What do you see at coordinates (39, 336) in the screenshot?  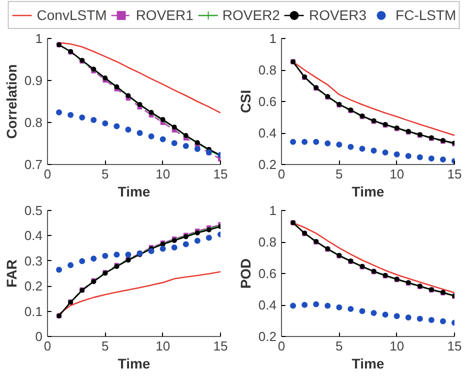 I see `y-tick-label: 0` at bounding box center [39, 336].